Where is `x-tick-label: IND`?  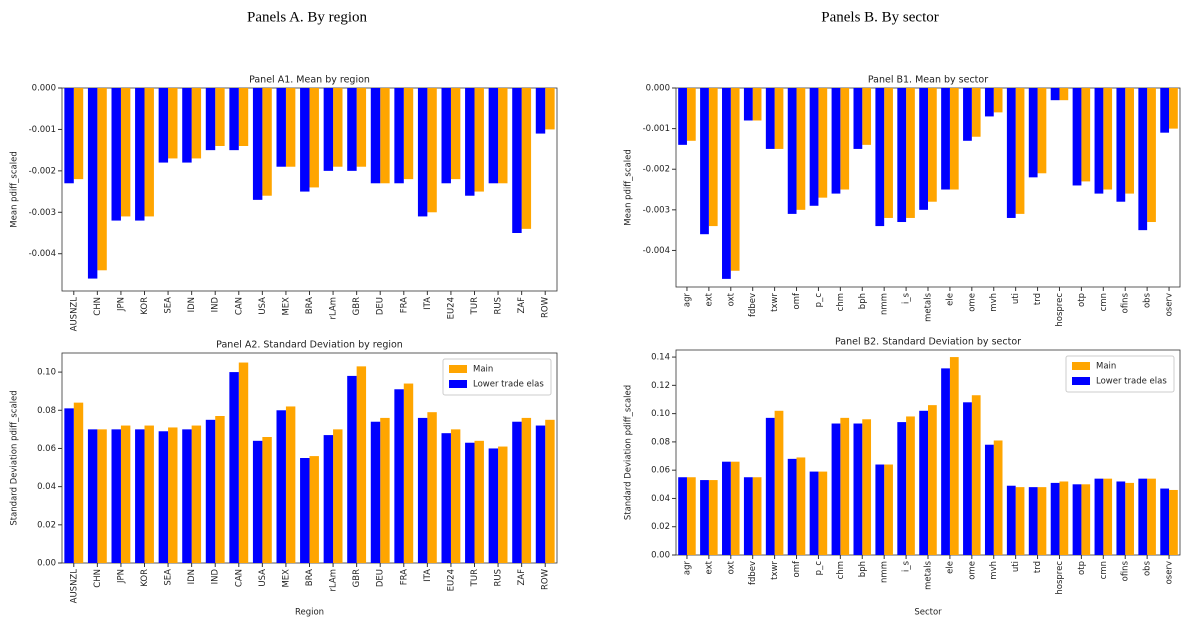 x-tick-label: IND is located at coordinates (216, 577).